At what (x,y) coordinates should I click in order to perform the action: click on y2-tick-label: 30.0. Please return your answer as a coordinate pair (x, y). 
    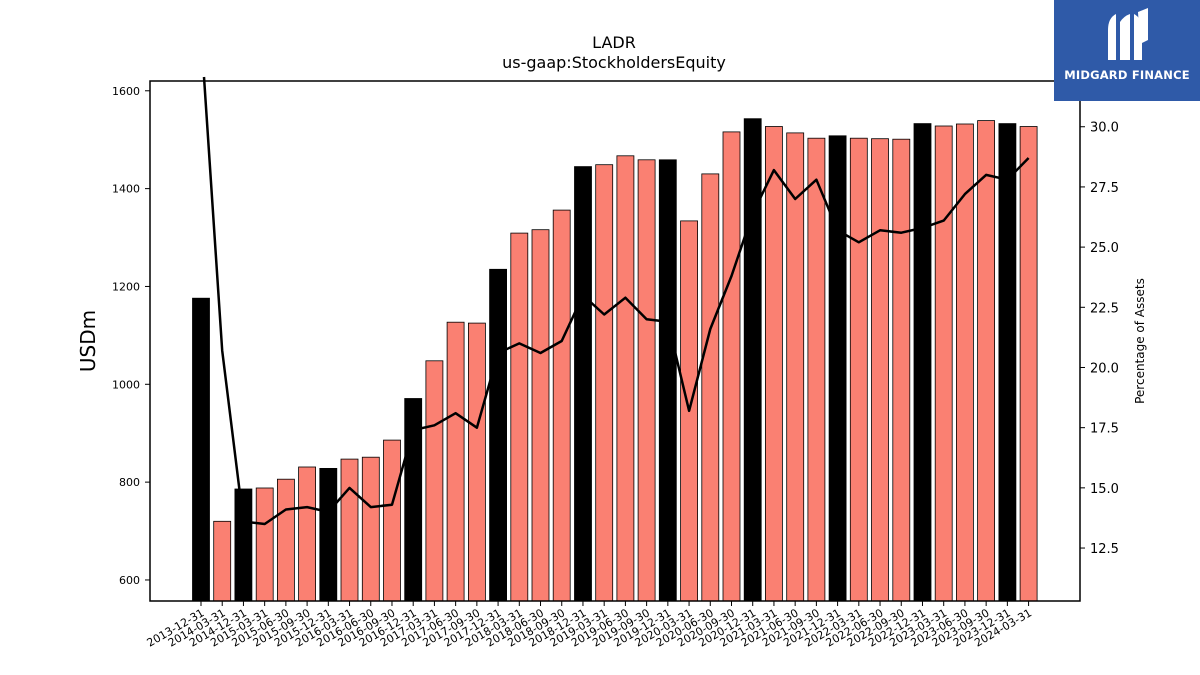
    Looking at the image, I should click on (1104, 128).